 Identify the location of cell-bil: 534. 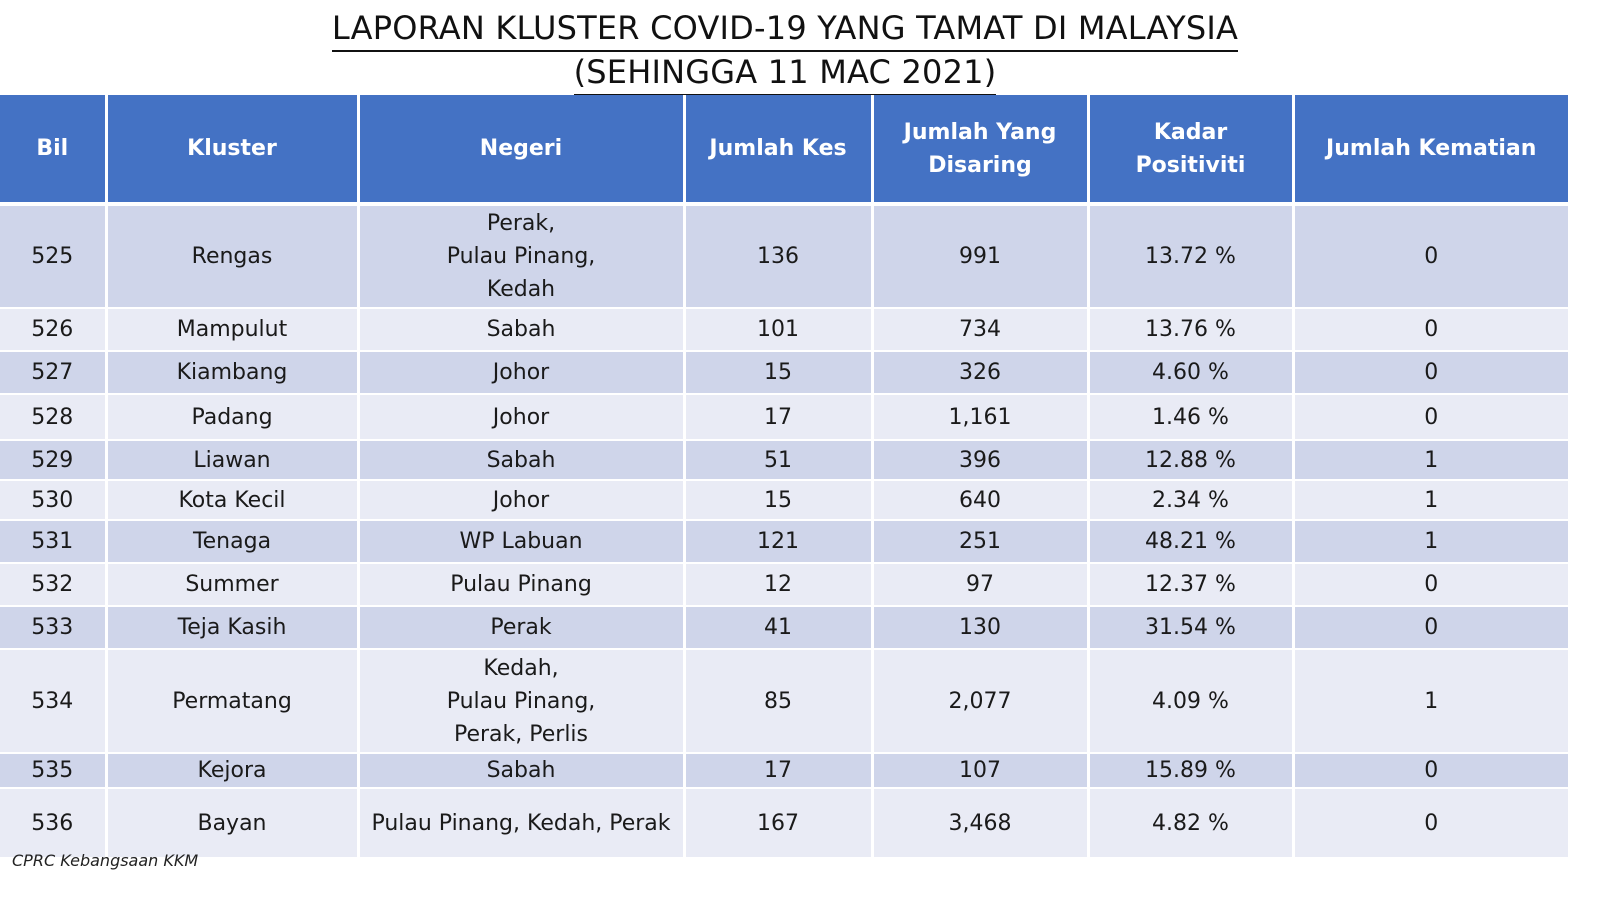
(54, 701).